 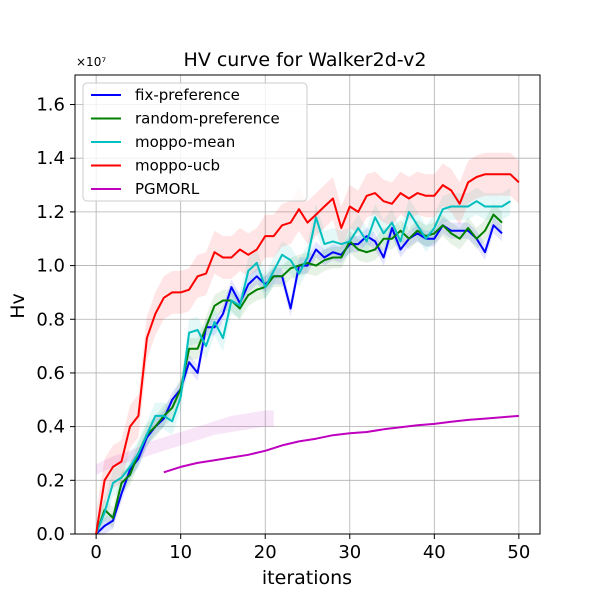 I want to click on y-axis-label: Hv, so click(x=18, y=306).